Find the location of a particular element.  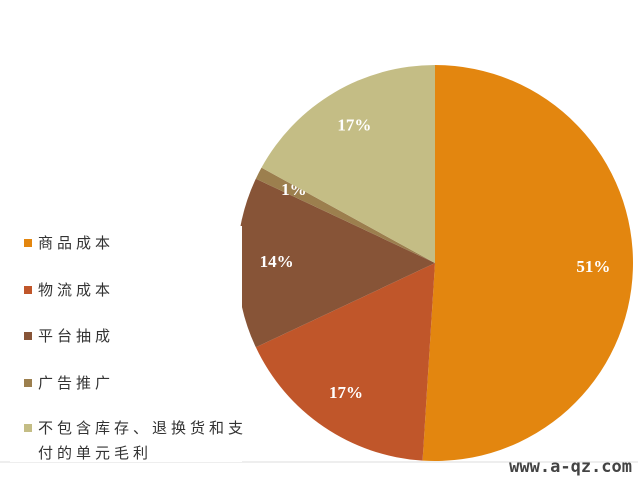

legend-item: 广告推广 is located at coordinates (136, 383).